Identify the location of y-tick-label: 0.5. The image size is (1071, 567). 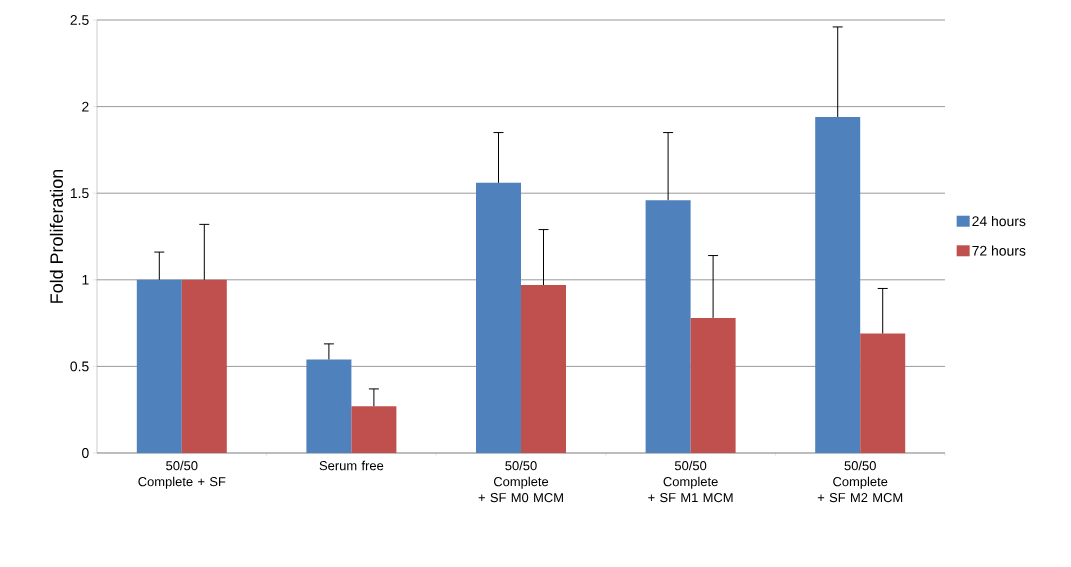
(79, 366).